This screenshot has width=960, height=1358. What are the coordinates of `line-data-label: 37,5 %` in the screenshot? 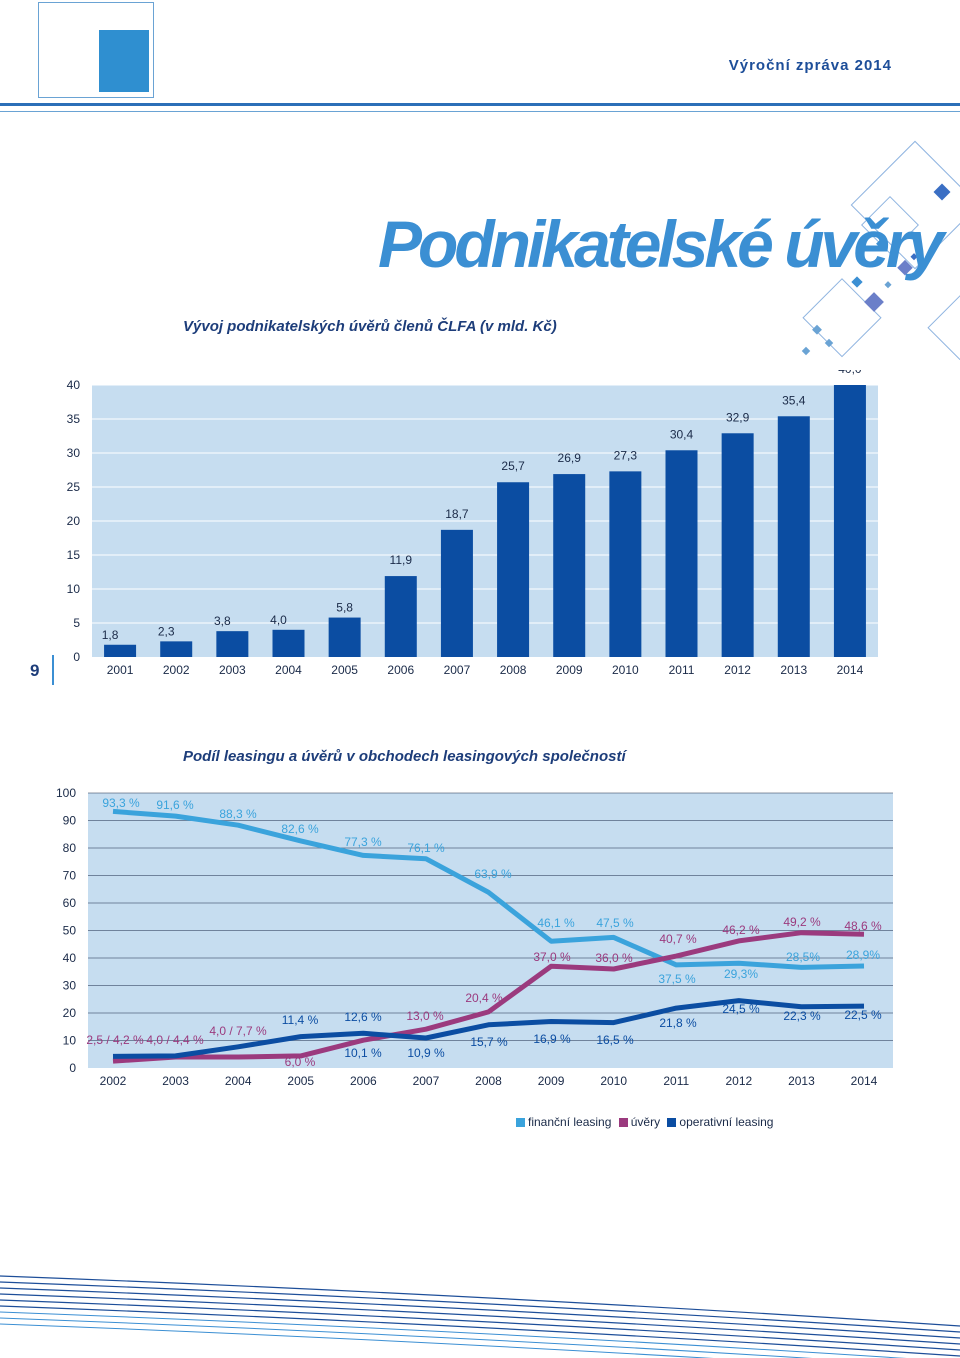 It's located at (677, 979).